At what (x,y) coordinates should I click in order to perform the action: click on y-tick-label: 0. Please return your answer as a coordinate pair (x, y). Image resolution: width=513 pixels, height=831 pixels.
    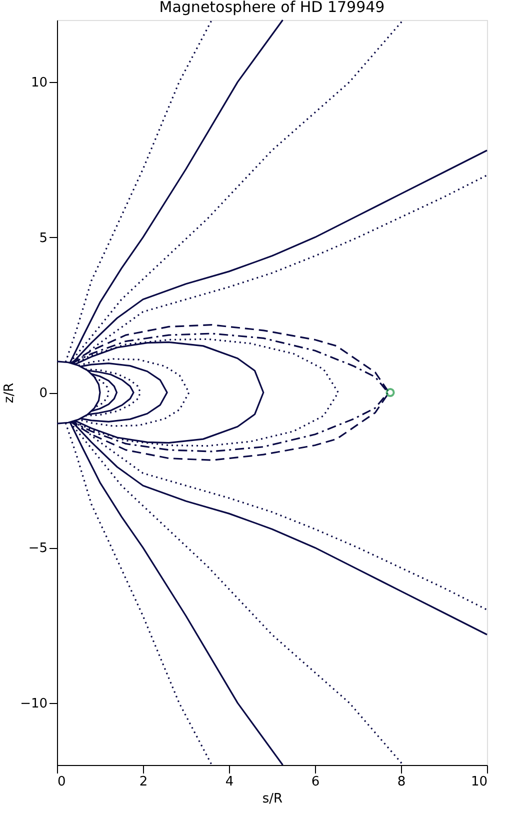
    Looking at the image, I should click on (43, 393).